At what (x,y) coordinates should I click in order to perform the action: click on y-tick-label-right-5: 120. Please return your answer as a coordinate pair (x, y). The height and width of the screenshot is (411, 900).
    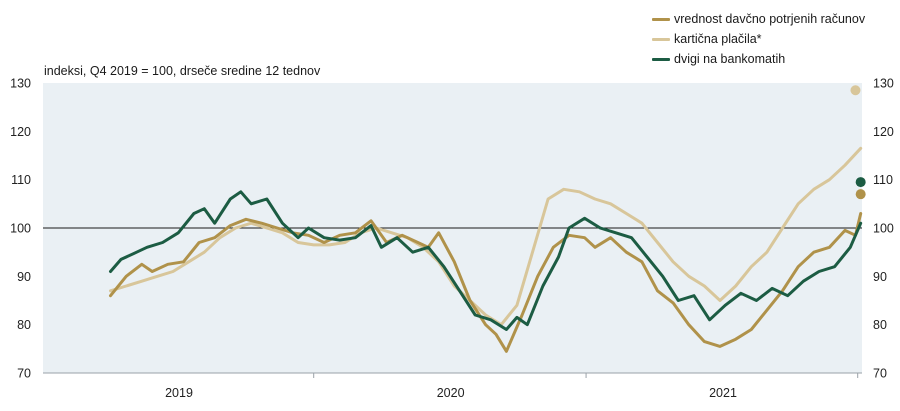
    Looking at the image, I should click on (883, 132).